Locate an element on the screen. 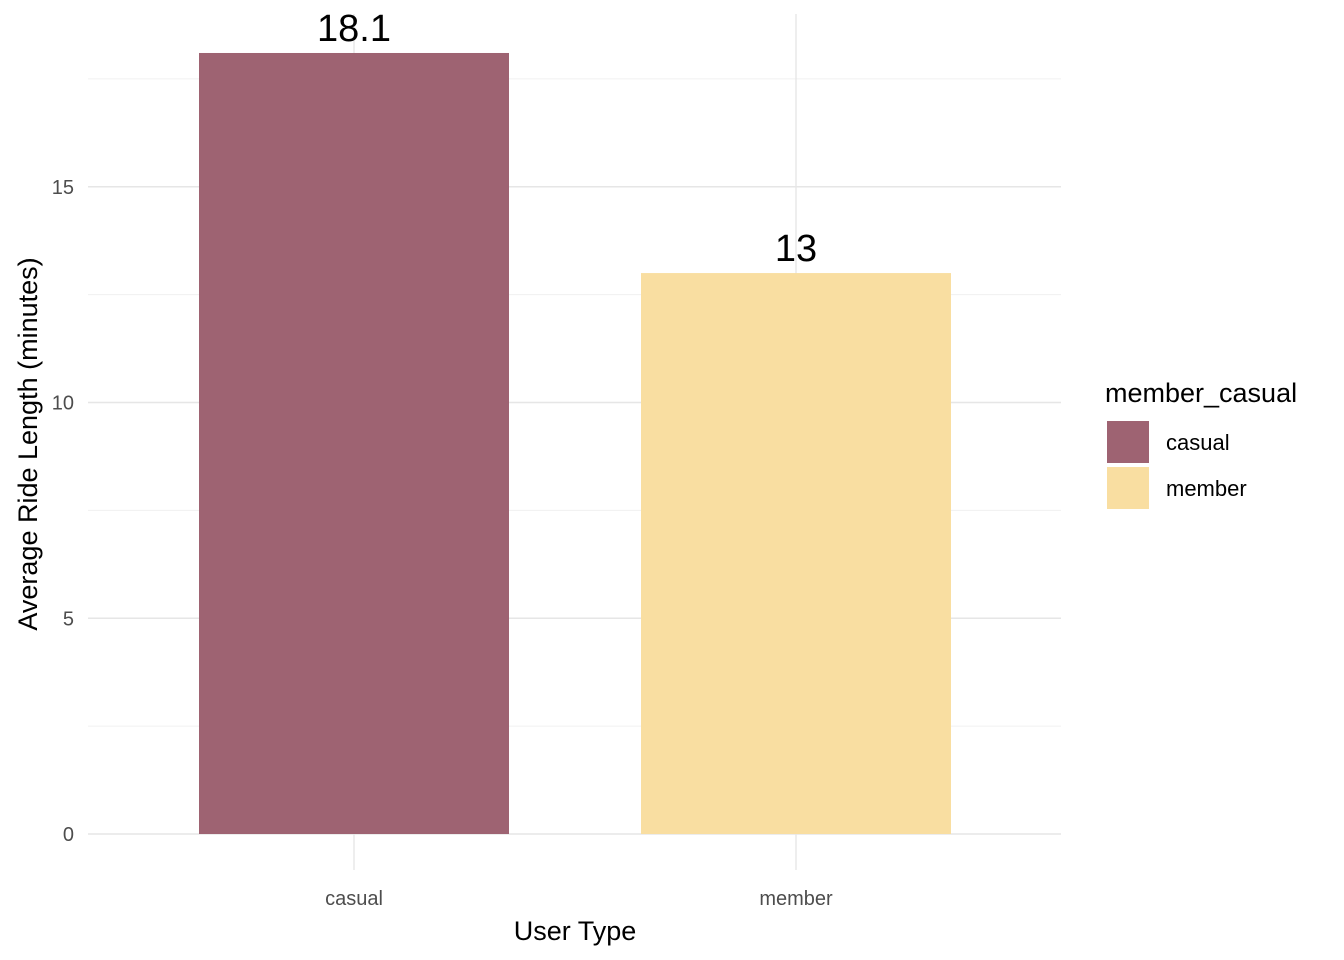 Image resolution: width=1344 pixels, height=960 pixels. legend-swatch-casual is located at coordinates (1128, 442).